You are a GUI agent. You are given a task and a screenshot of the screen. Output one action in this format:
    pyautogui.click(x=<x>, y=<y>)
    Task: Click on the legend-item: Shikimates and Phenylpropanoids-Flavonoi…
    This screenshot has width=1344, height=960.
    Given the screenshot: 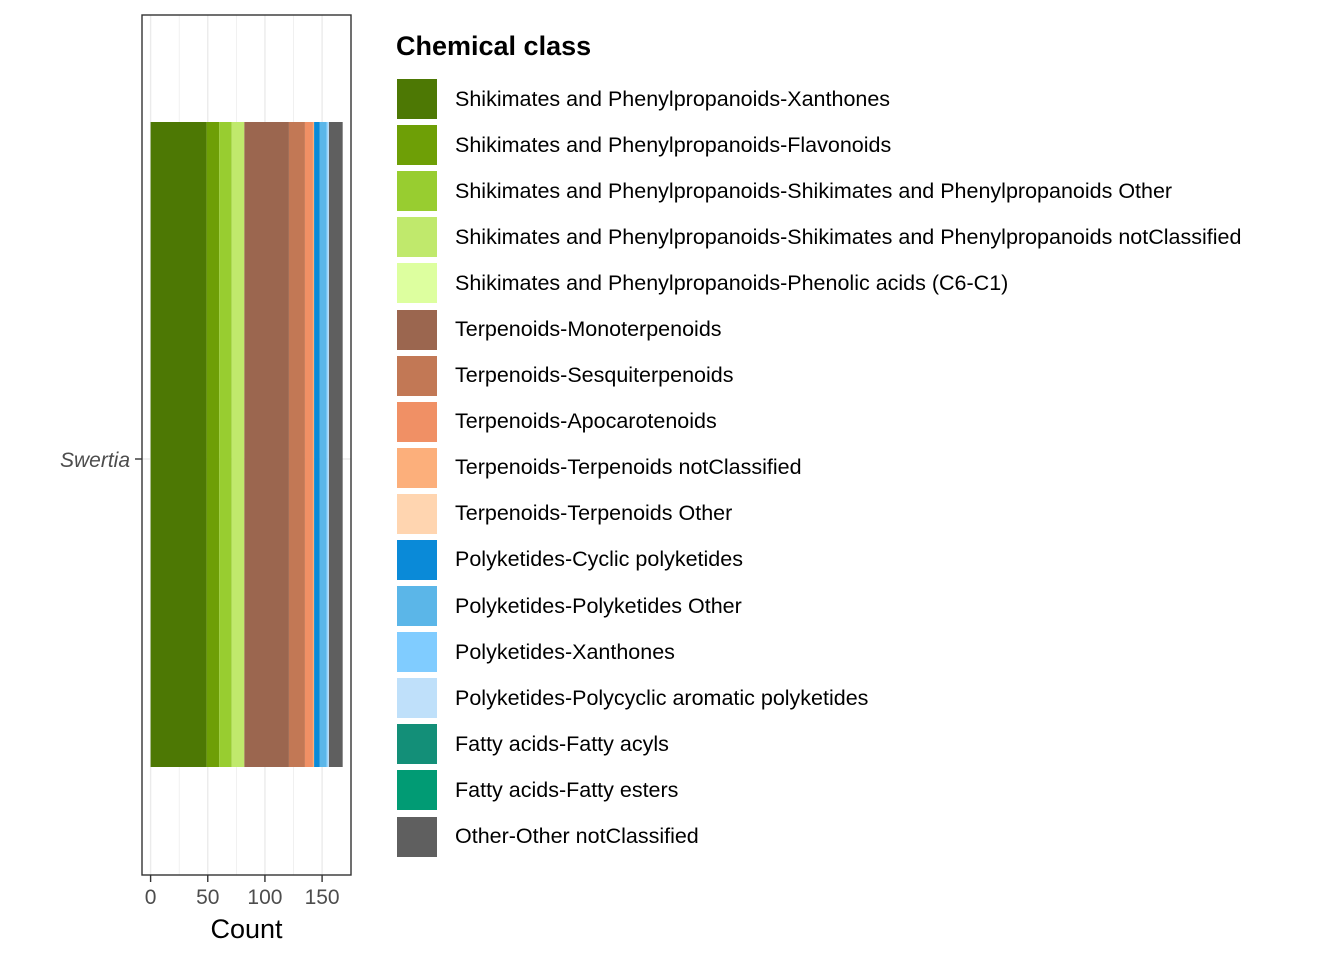 What is the action you would take?
    pyautogui.click(x=818, y=145)
    